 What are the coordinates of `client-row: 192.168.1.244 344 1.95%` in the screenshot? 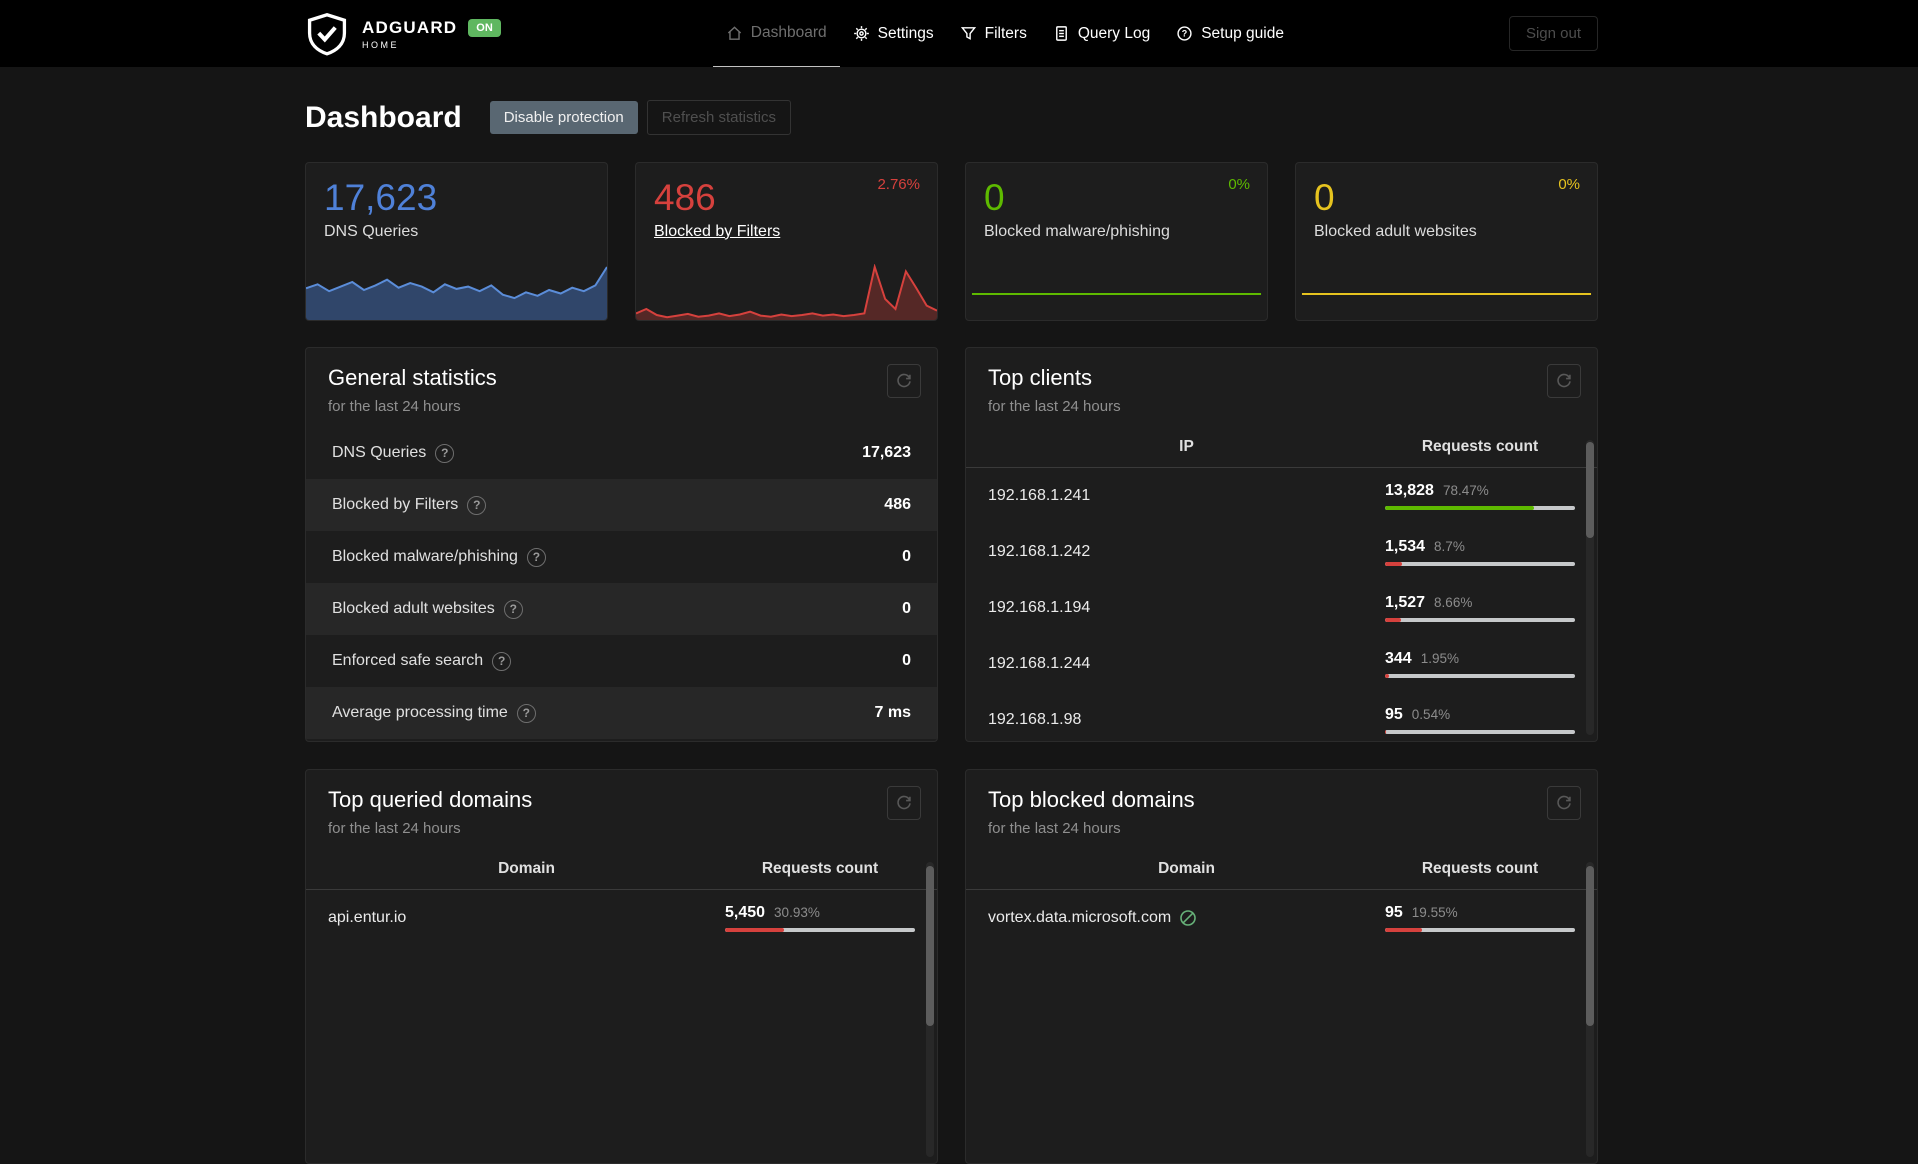 It's located at (1281, 664).